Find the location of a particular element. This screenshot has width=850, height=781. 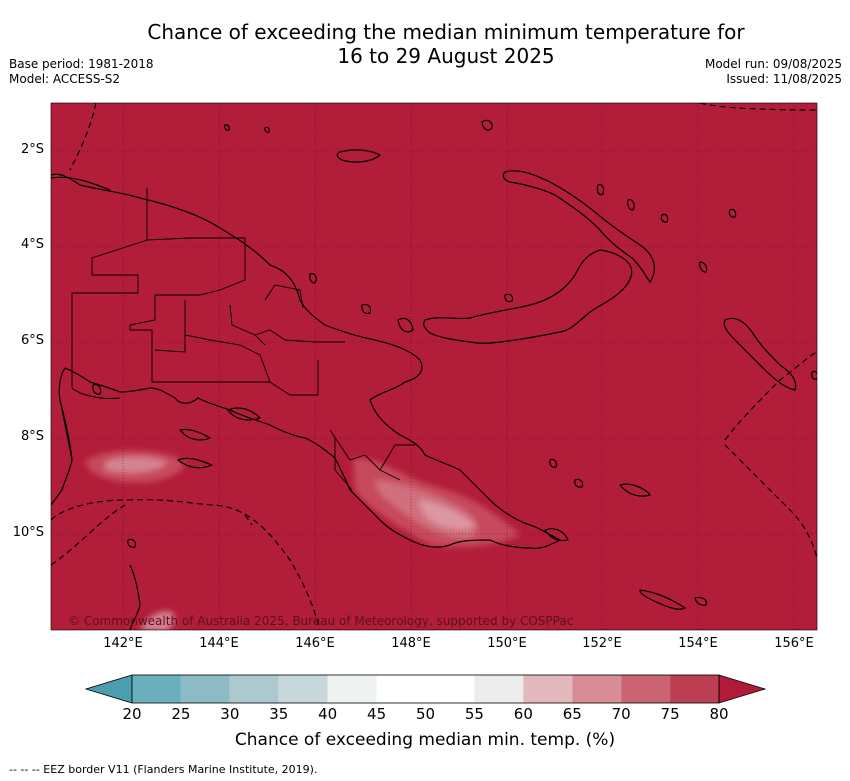

colorbar-tick-label: 20 is located at coordinates (132, 714).